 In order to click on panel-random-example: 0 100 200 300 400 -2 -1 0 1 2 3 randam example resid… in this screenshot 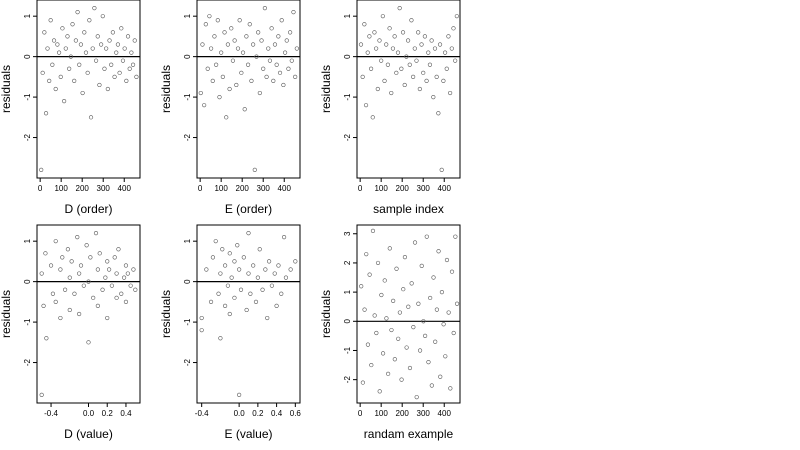, I will do `click(390, 332)`.